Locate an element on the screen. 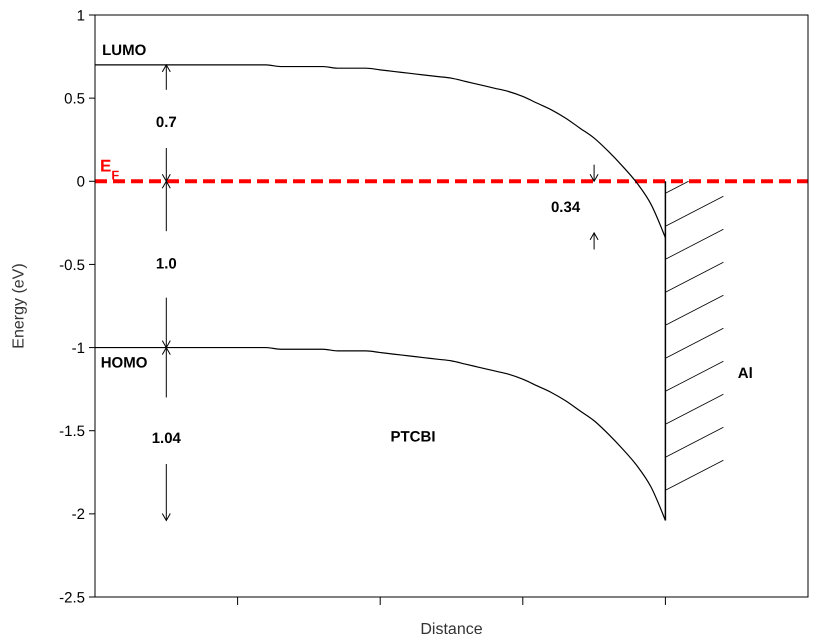 The width and height of the screenshot is (825, 634). y-tick-label: -1 is located at coordinates (78, 348).